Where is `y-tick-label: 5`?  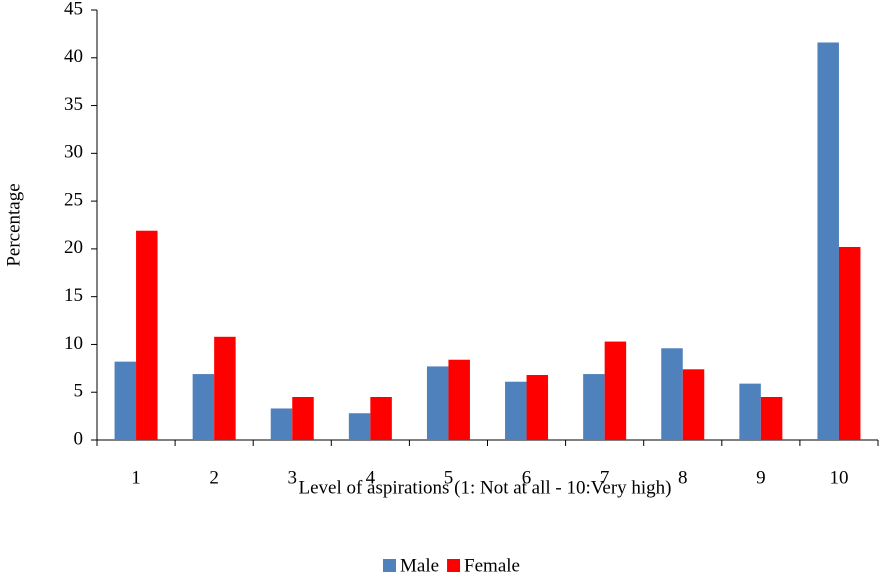 y-tick-label: 5 is located at coordinates (79, 391).